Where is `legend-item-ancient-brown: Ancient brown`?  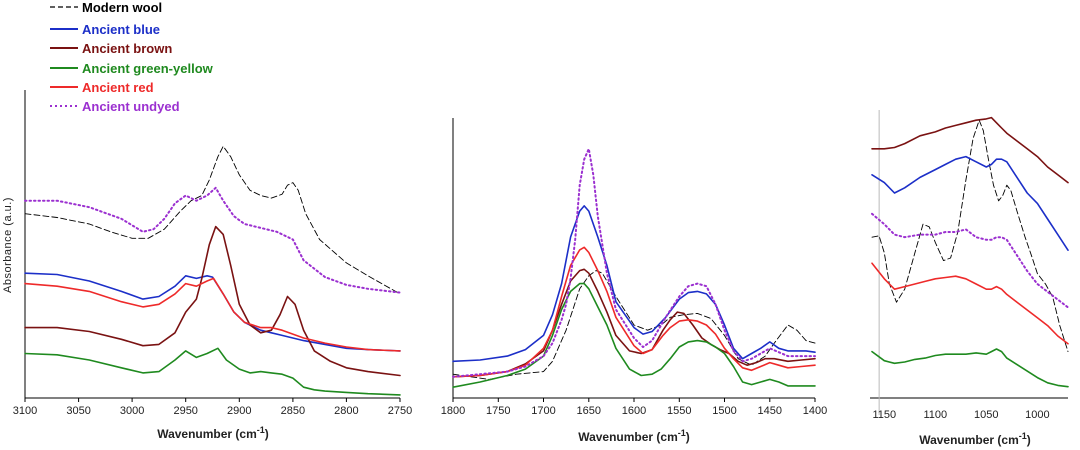 legend-item-ancient-brown: Ancient brown is located at coordinates (111, 48).